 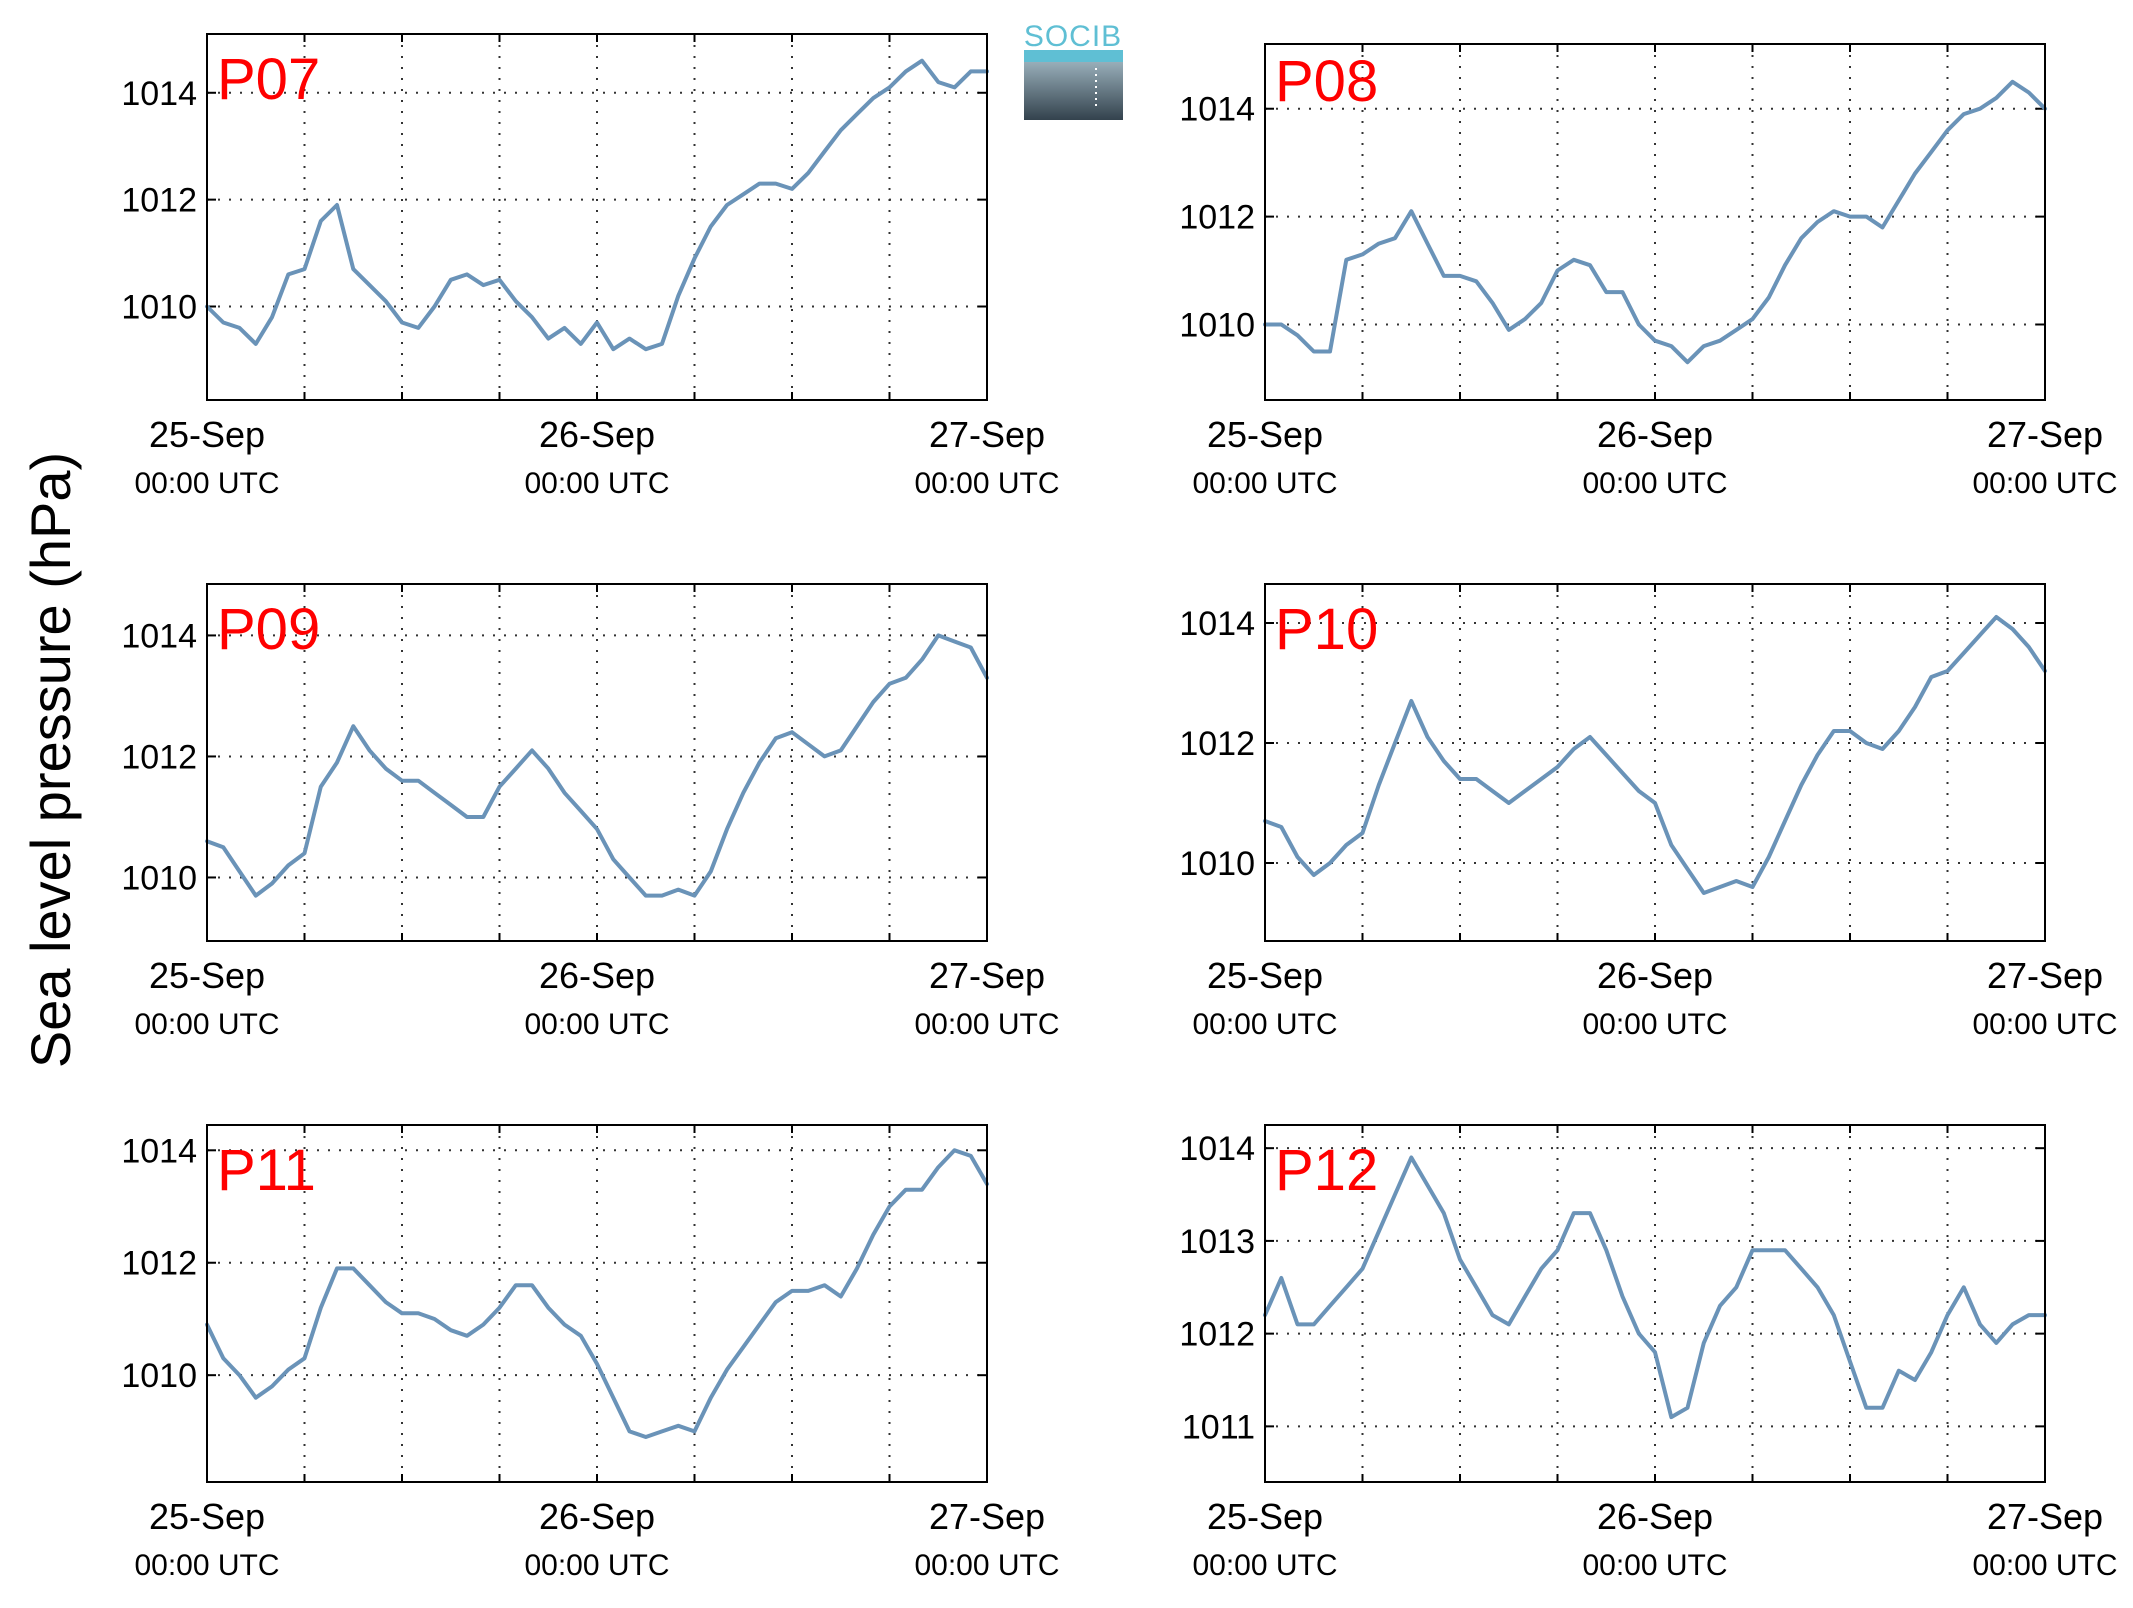 What do you see at coordinates (1218, 1427) in the screenshot?
I see `y-tick-label: 1011` at bounding box center [1218, 1427].